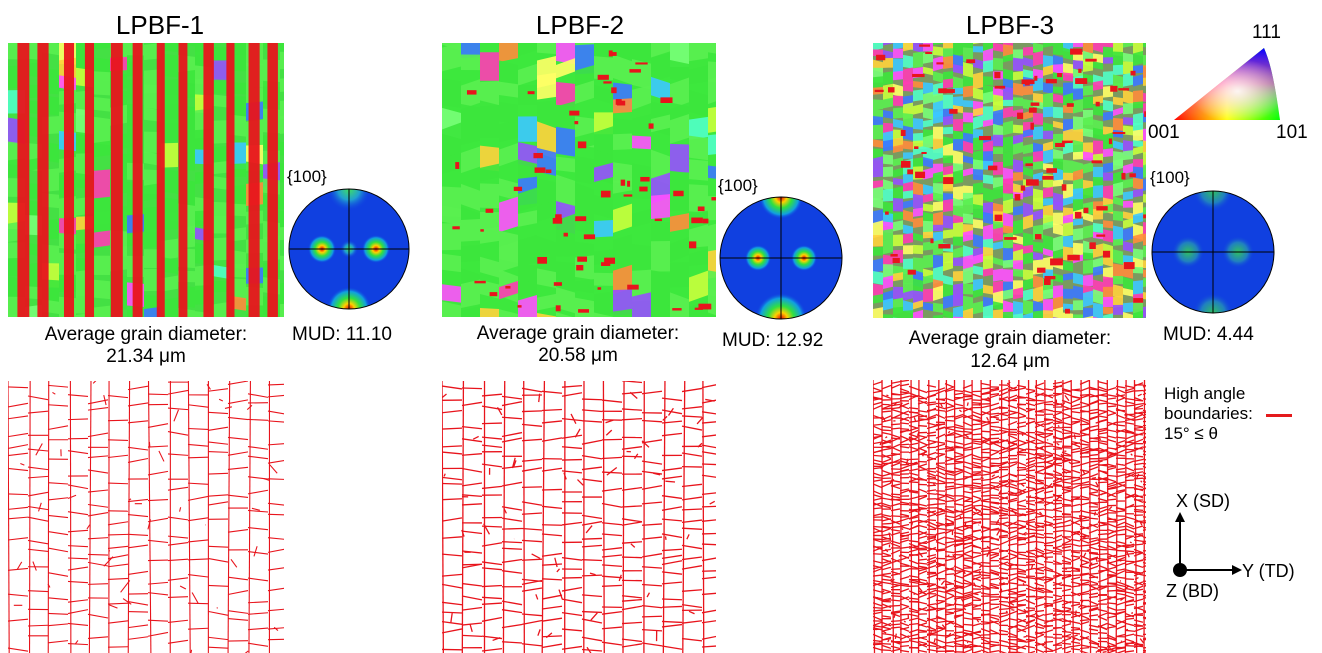  What do you see at coordinates (1009, 516) in the screenshot?
I see `boundary-map-lpbf3` at bounding box center [1009, 516].